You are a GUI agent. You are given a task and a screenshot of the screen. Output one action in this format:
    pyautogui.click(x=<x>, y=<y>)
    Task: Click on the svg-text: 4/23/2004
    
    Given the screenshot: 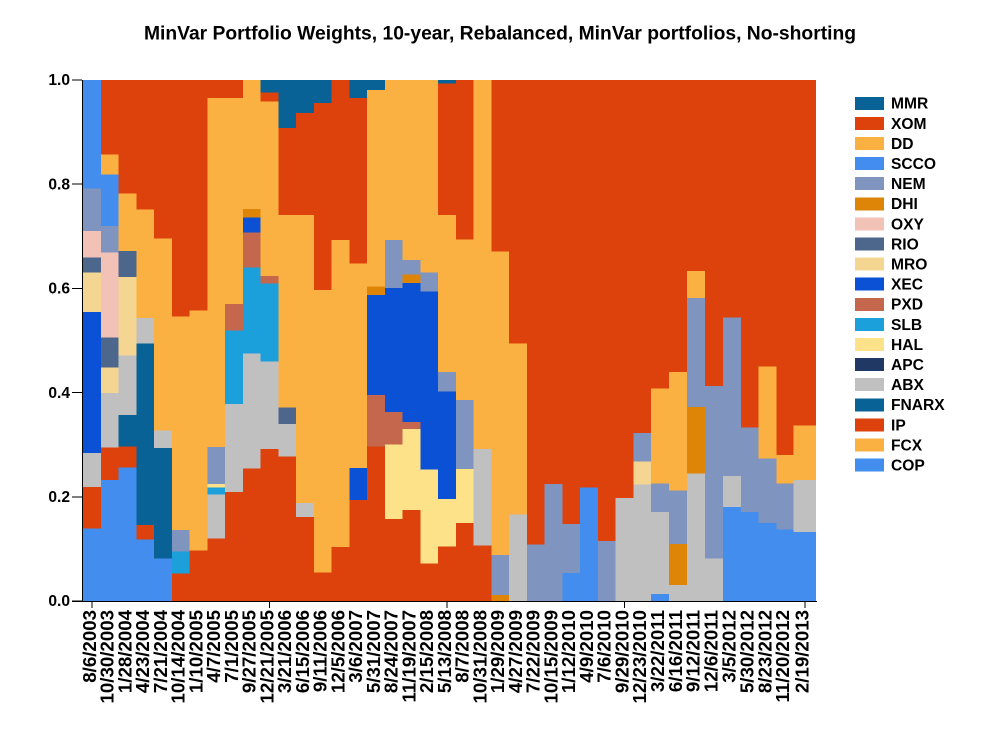 What is the action you would take?
    pyautogui.click(x=142, y=651)
    